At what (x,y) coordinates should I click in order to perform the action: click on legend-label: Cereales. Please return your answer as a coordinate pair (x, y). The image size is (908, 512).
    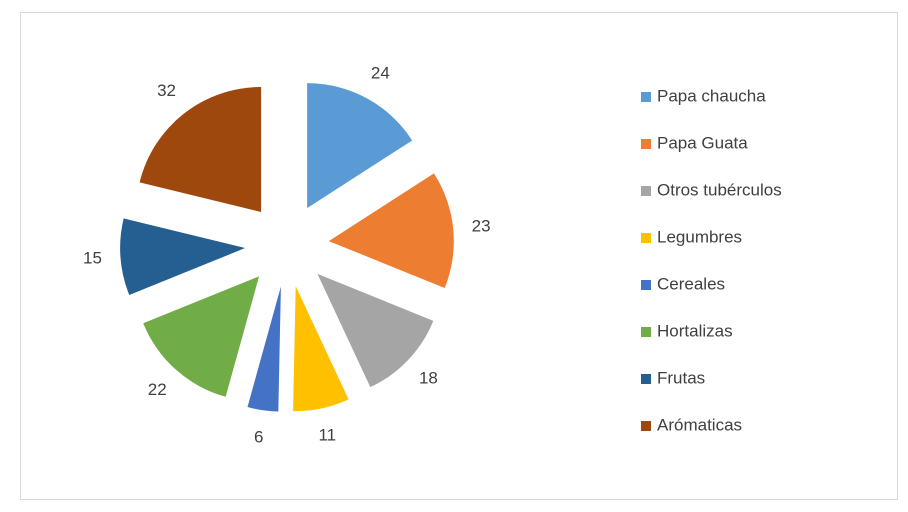
    Looking at the image, I should click on (691, 283).